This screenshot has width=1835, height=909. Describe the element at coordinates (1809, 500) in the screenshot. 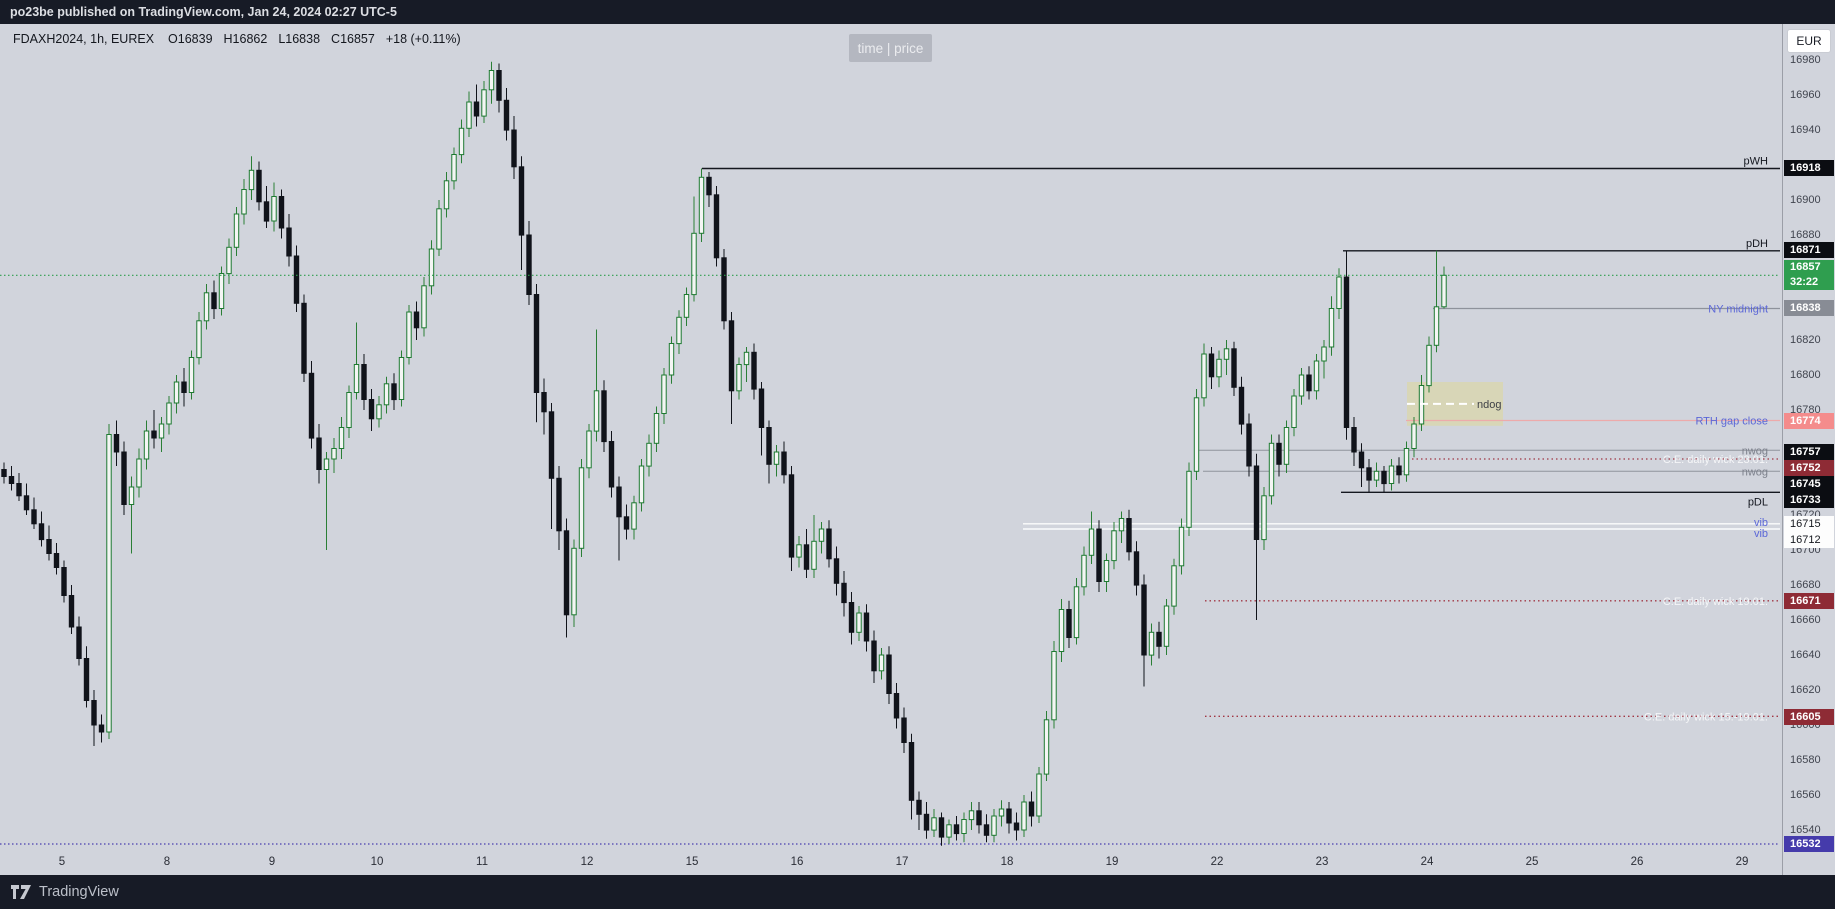

I see `price-badge-16733: 16733` at that location.